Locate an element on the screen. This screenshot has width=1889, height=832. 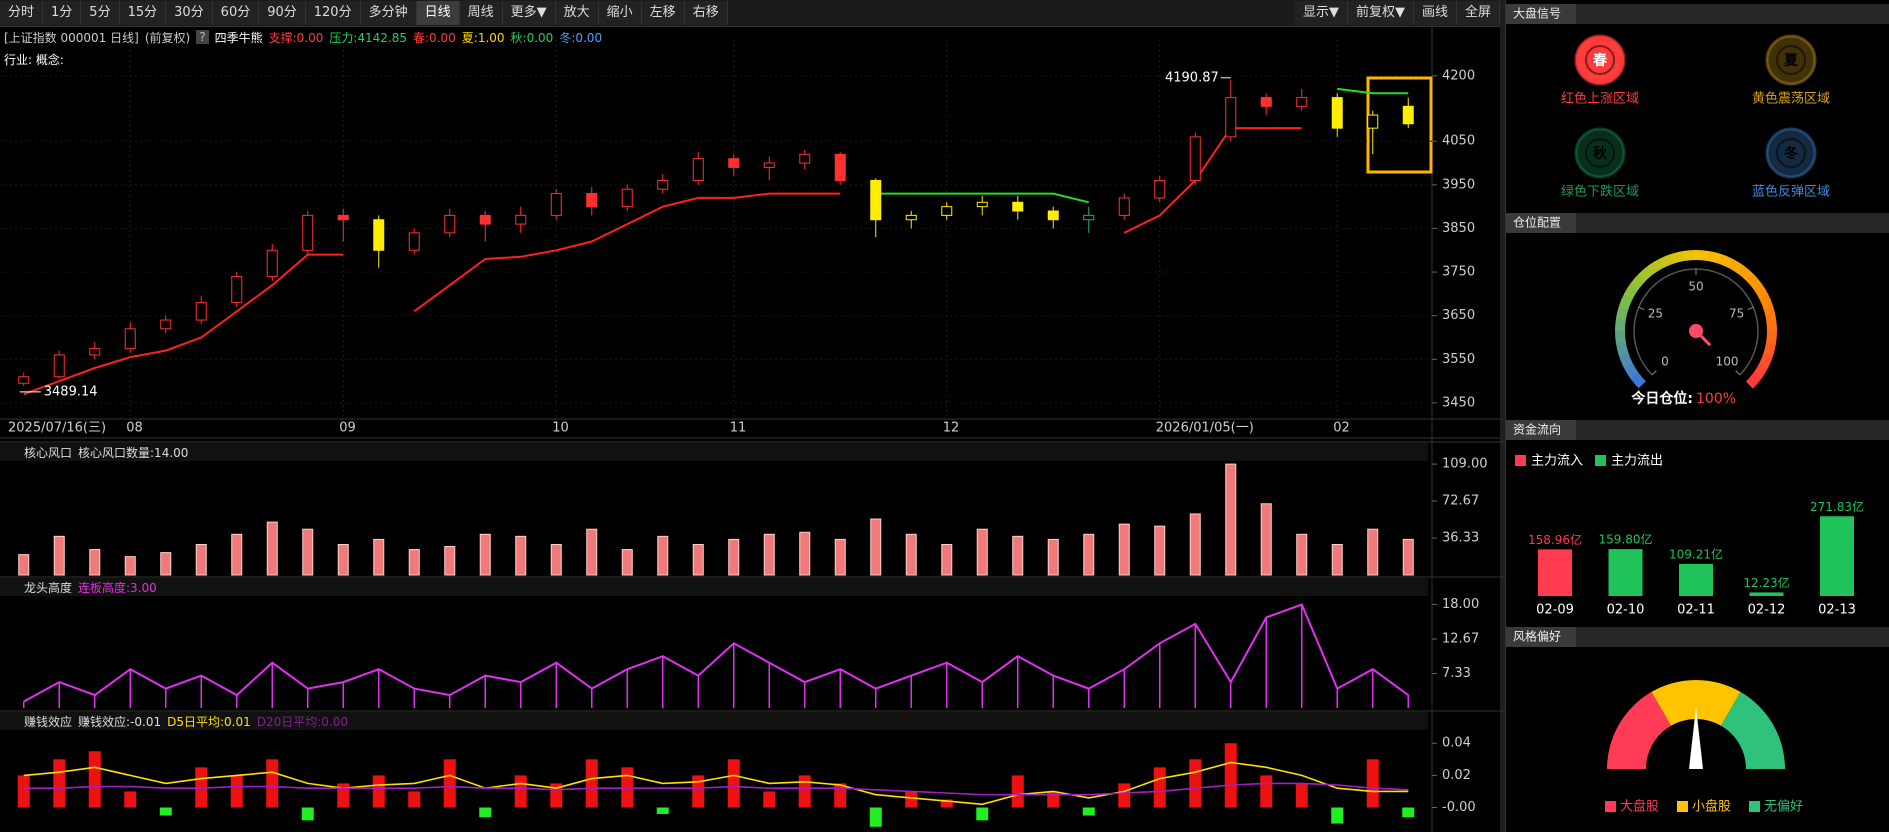
toolbar-button: 周线 is located at coordinates (481, 13).